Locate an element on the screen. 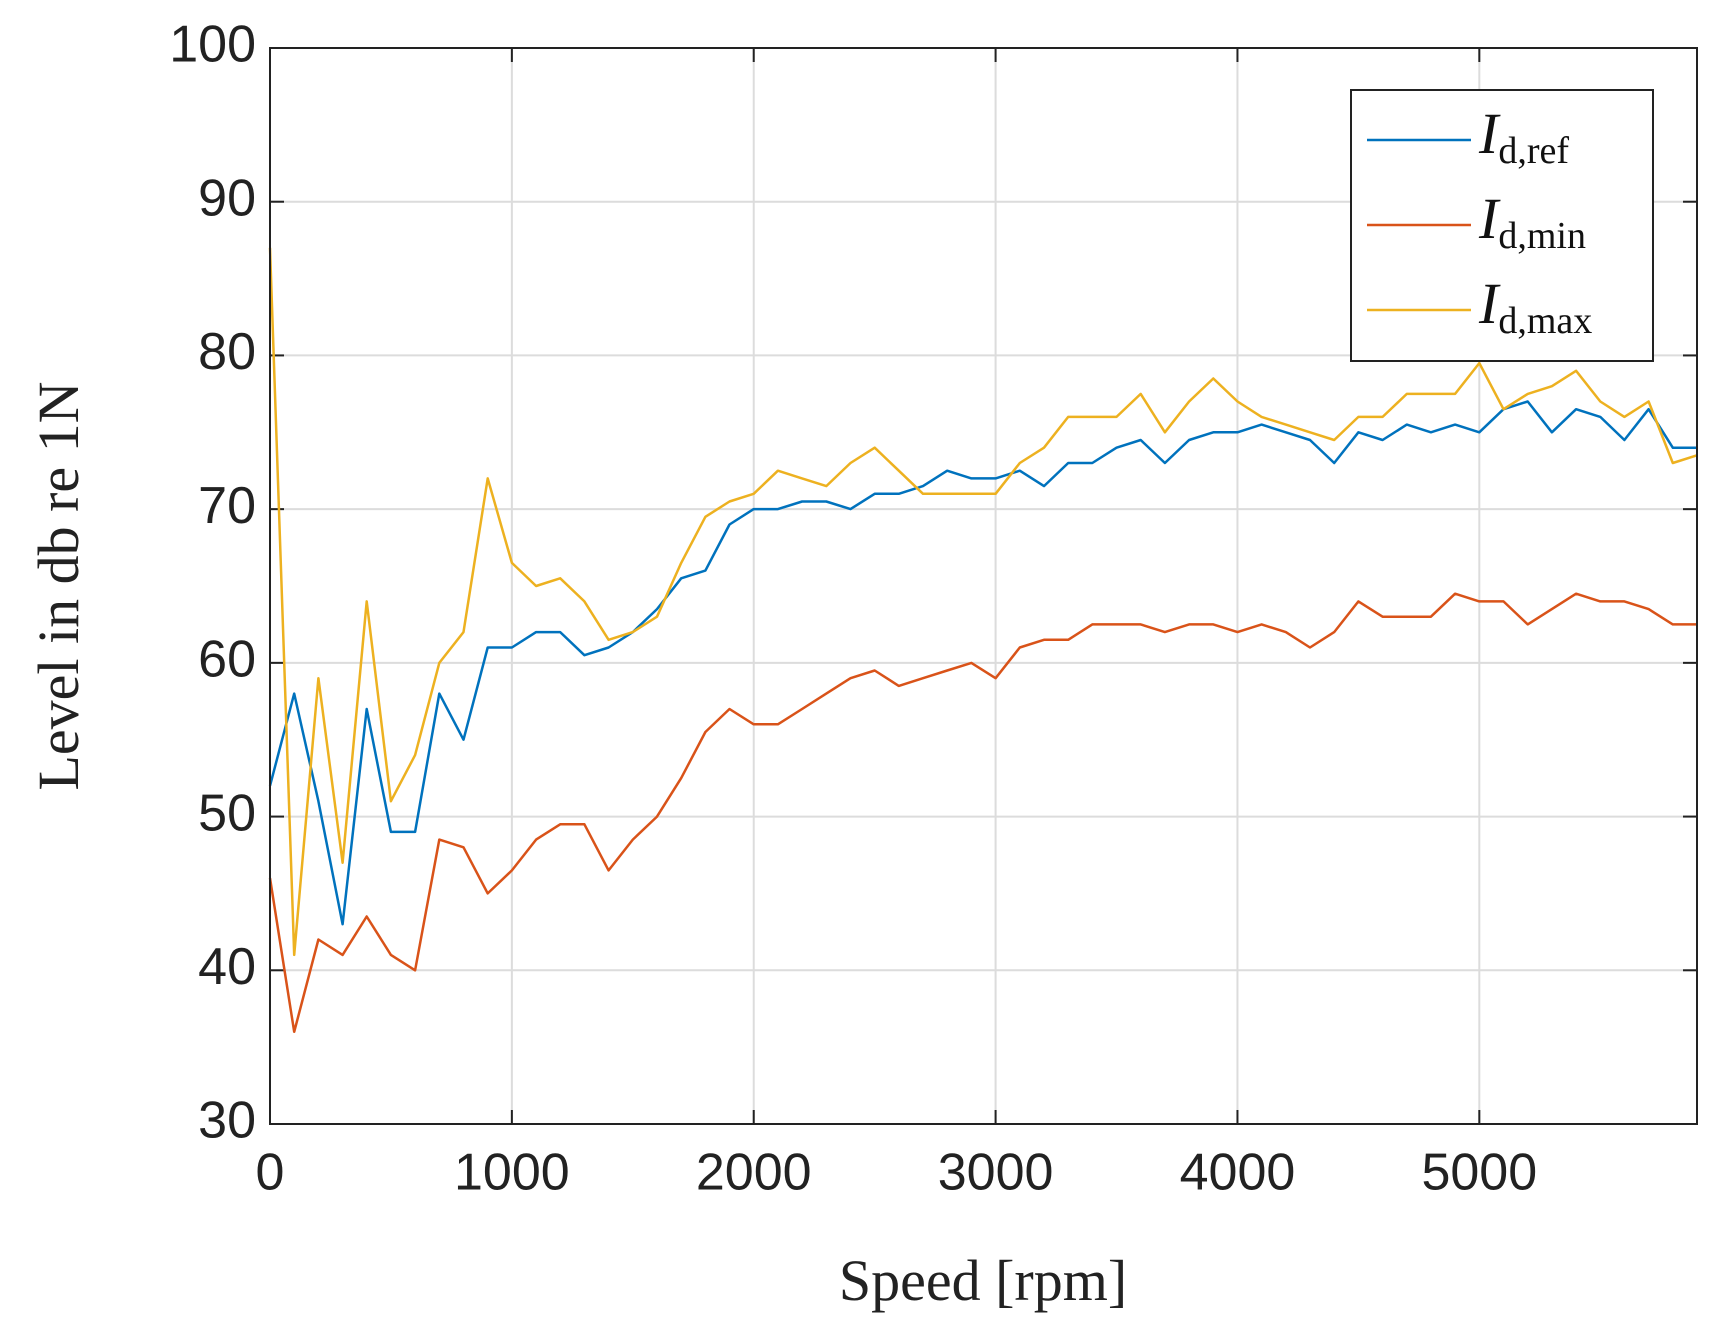 This screenshot has height=1340, width=1719. x-tick-label: 5000 is located at coordinates (1479, 1173).